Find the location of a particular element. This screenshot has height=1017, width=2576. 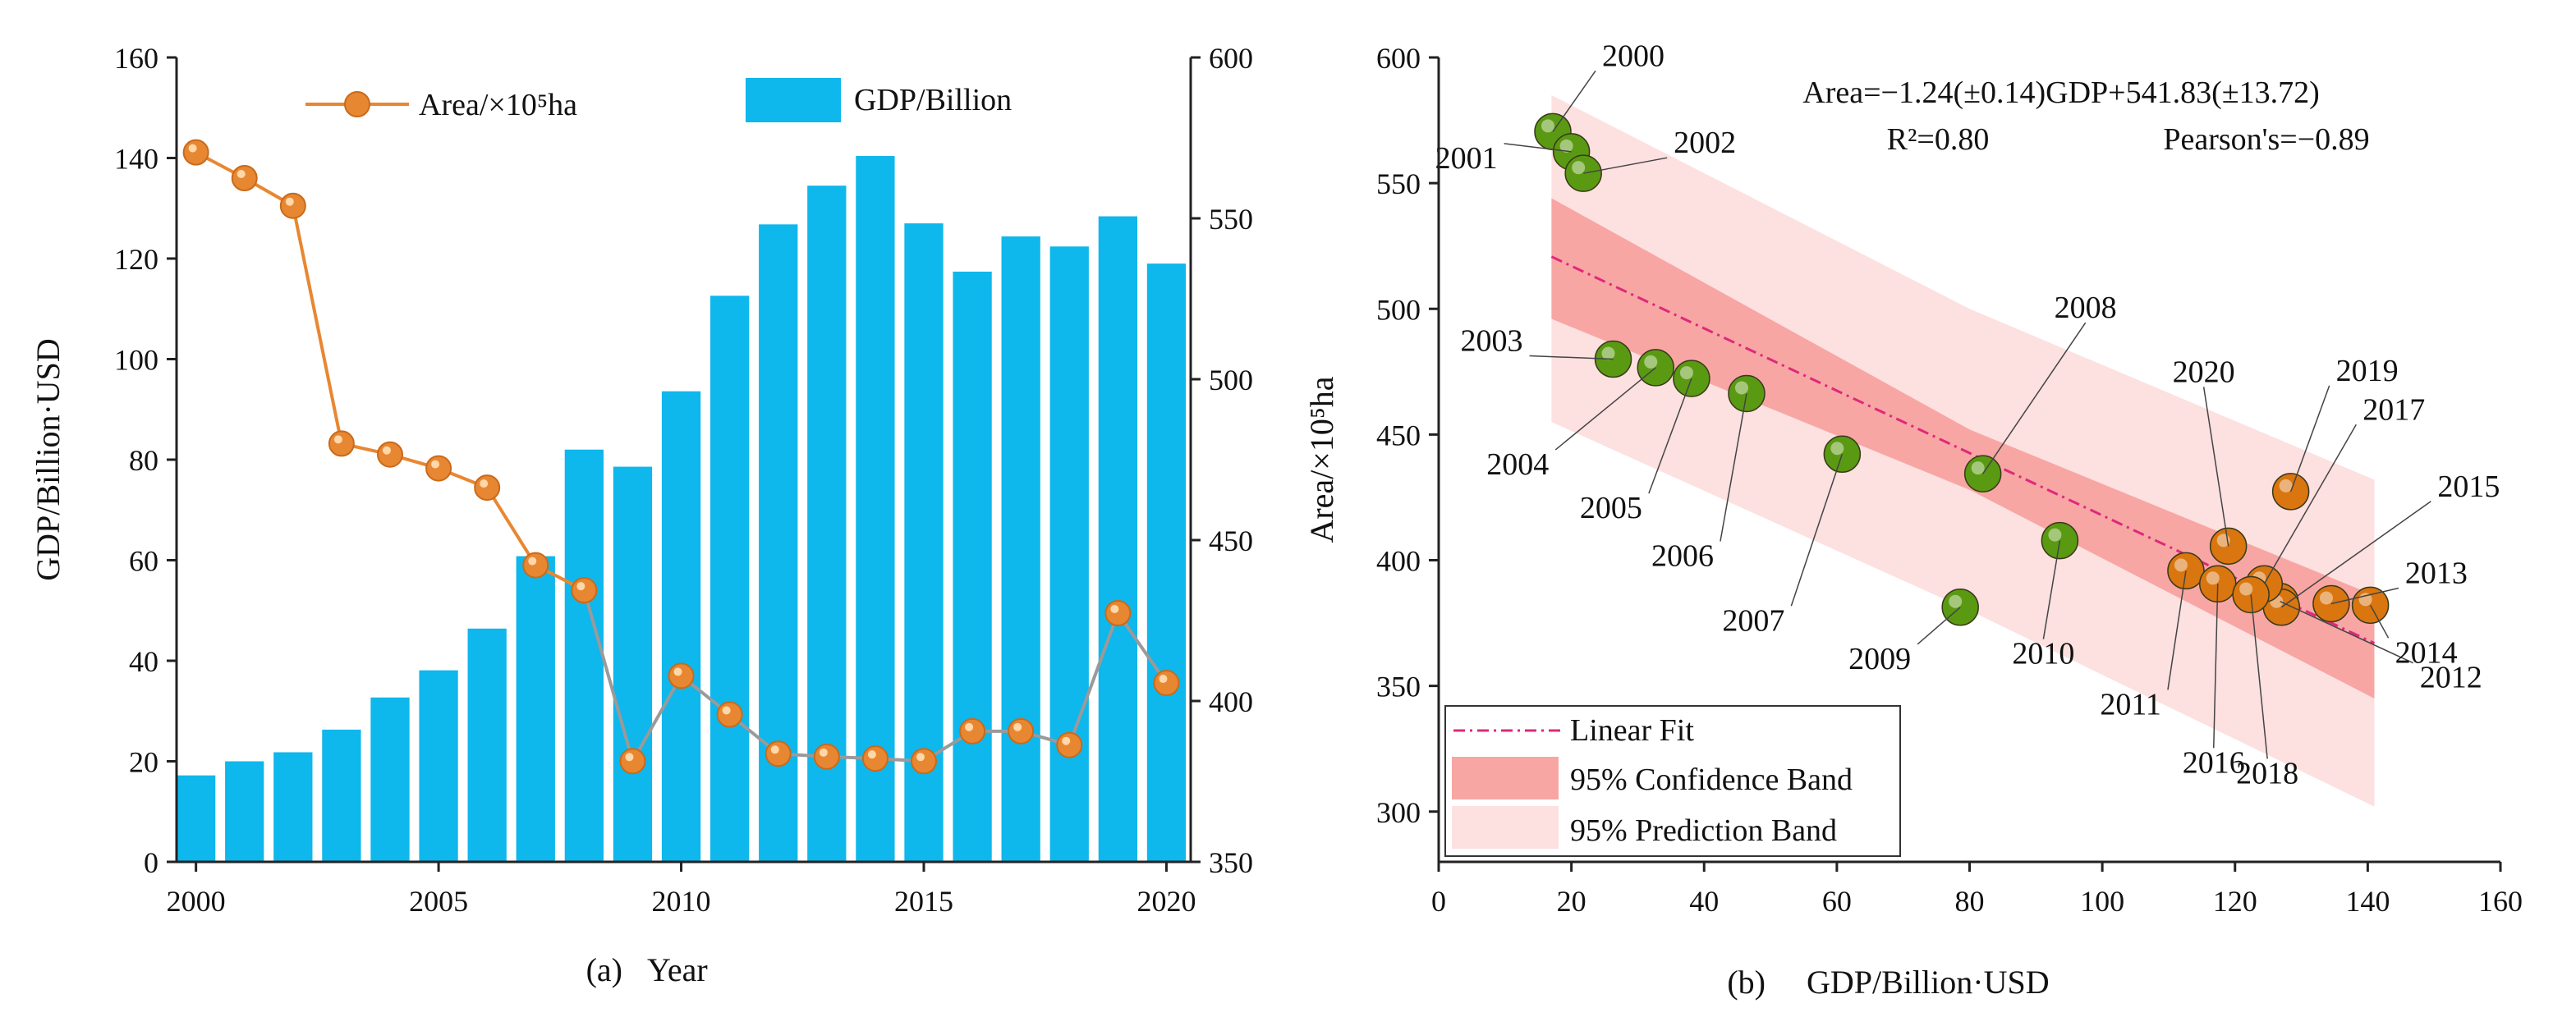

area-marker-highlight-2000 is located at coordinates (192, 148).